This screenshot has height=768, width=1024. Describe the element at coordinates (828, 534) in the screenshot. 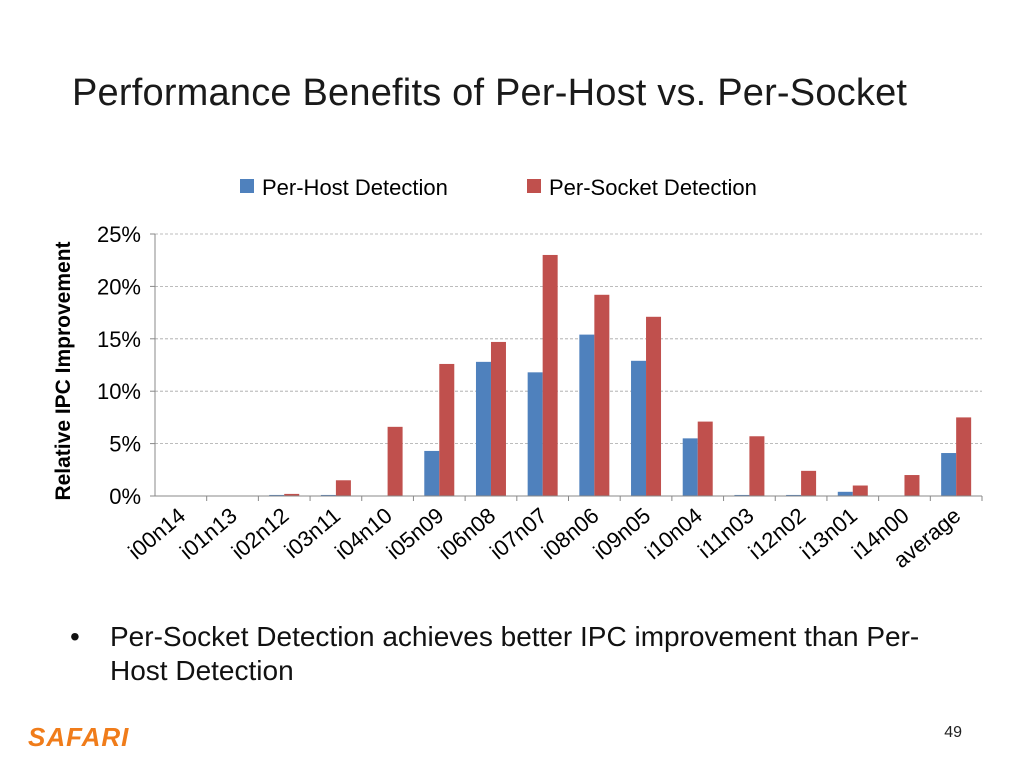

I see `x-tick-label: i13n01` at that location.